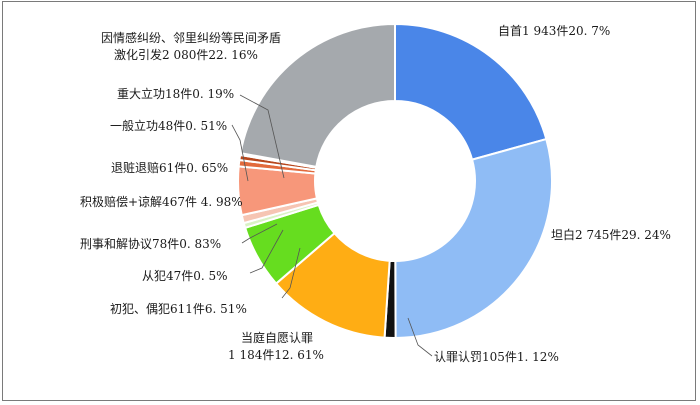  I want to click on label-peichang: 积极赔偿+谅解467件 4. 98%, so click(161, 201).